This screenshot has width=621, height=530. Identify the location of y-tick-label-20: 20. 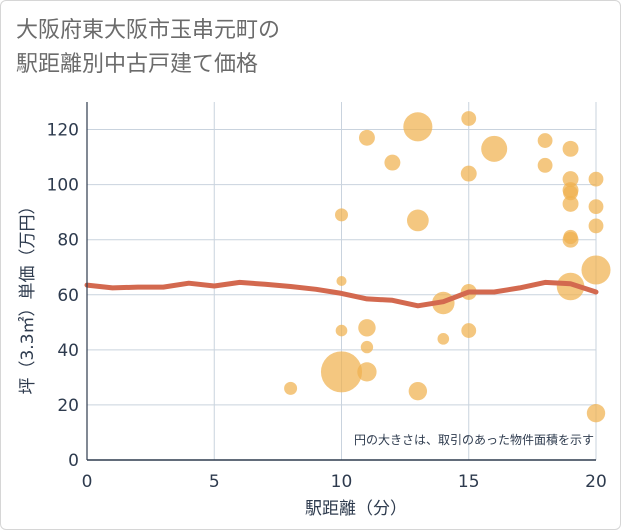
(68, 406).